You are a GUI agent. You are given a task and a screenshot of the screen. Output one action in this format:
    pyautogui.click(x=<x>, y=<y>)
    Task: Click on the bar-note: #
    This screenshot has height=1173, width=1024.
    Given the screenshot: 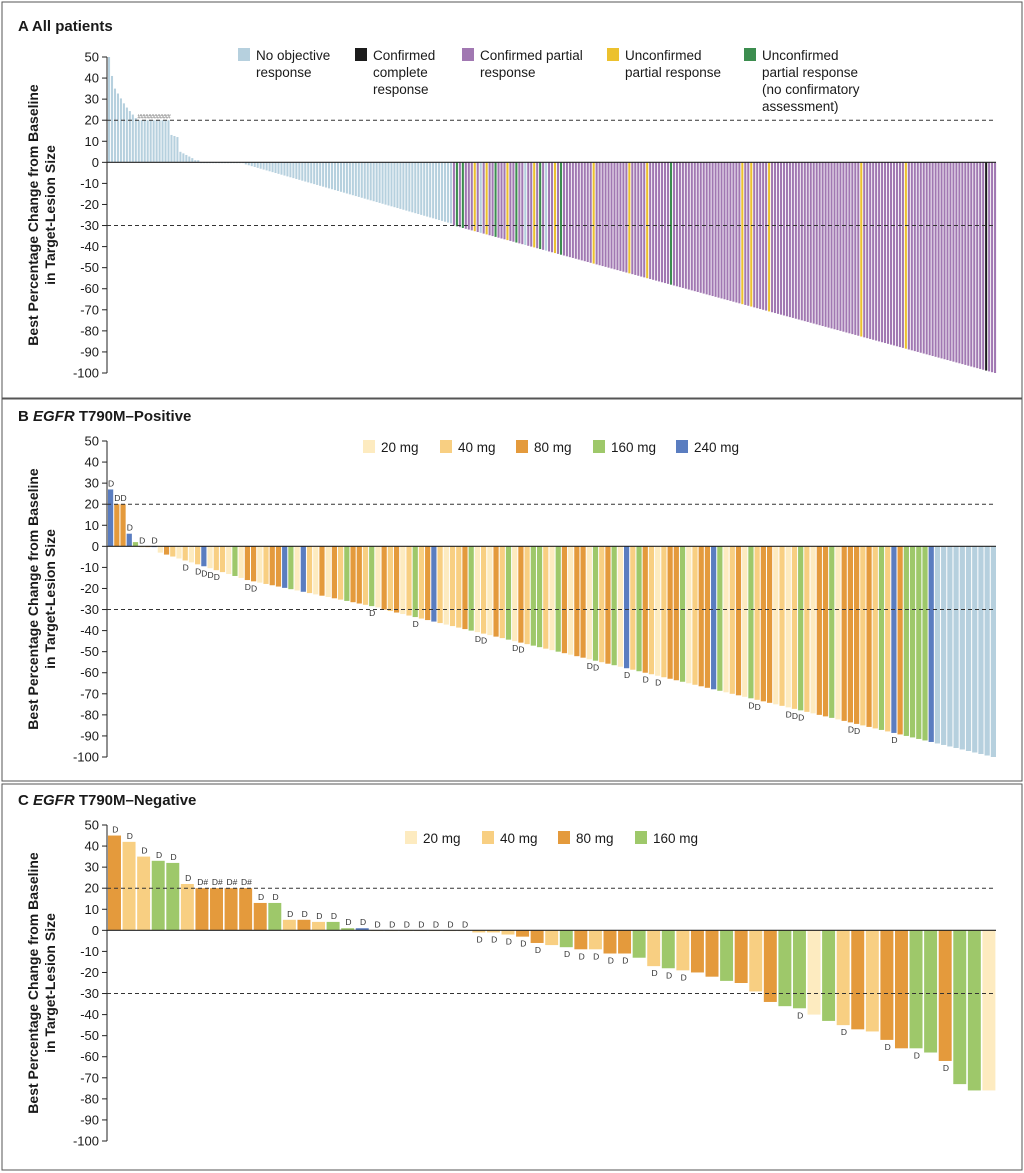 What is the action you would take?
    pyautogui.click(x=145, y=117)
    